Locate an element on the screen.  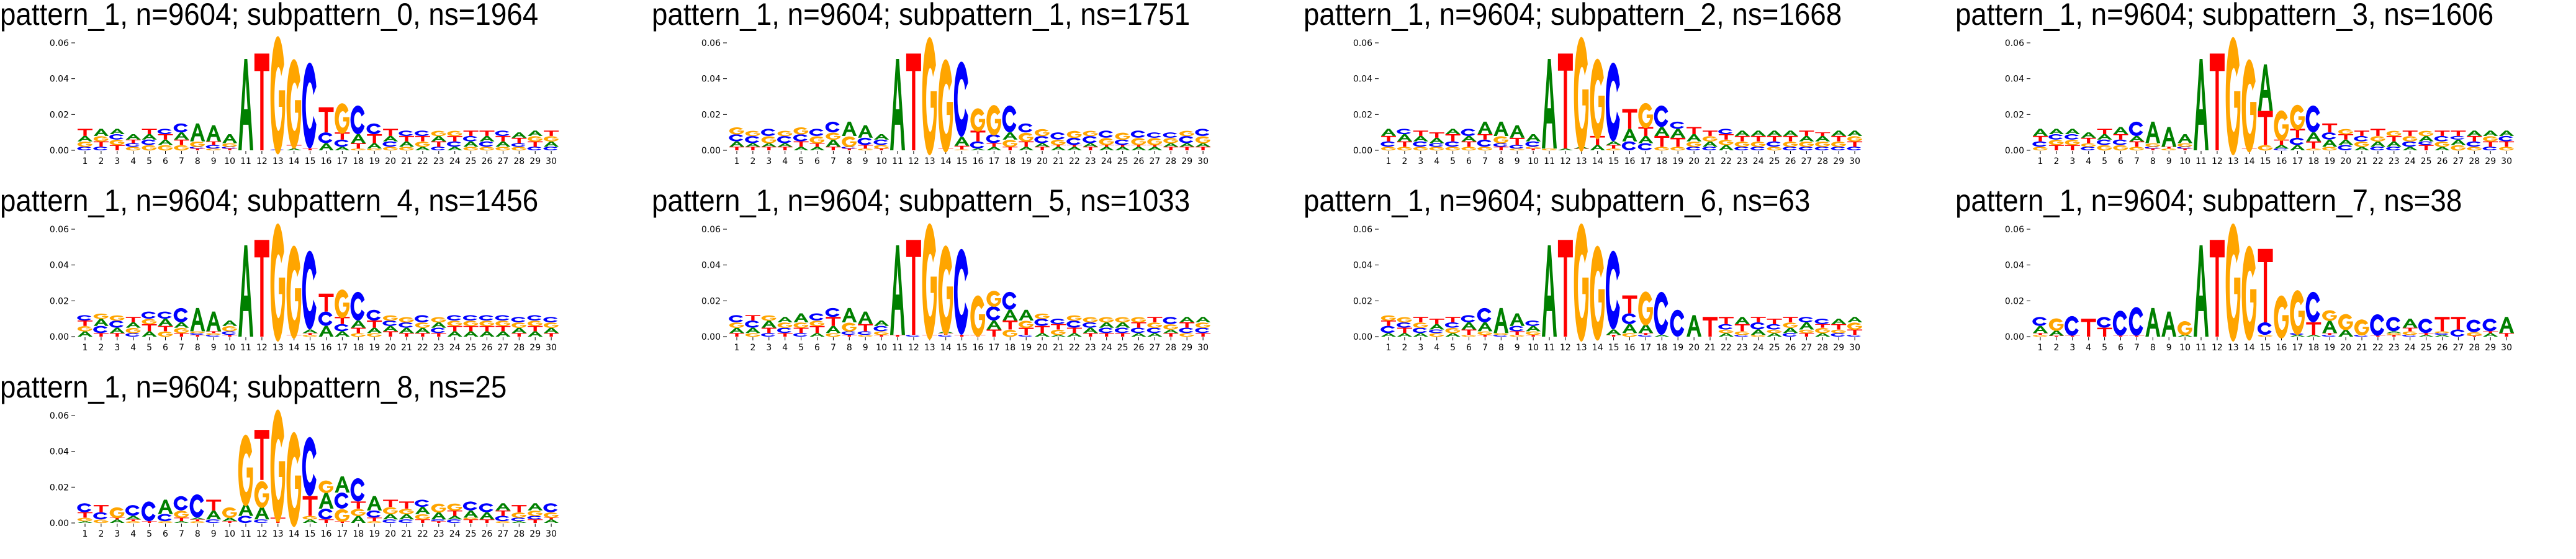
x-tick-label: 5 is located at coordinates (801, 348).